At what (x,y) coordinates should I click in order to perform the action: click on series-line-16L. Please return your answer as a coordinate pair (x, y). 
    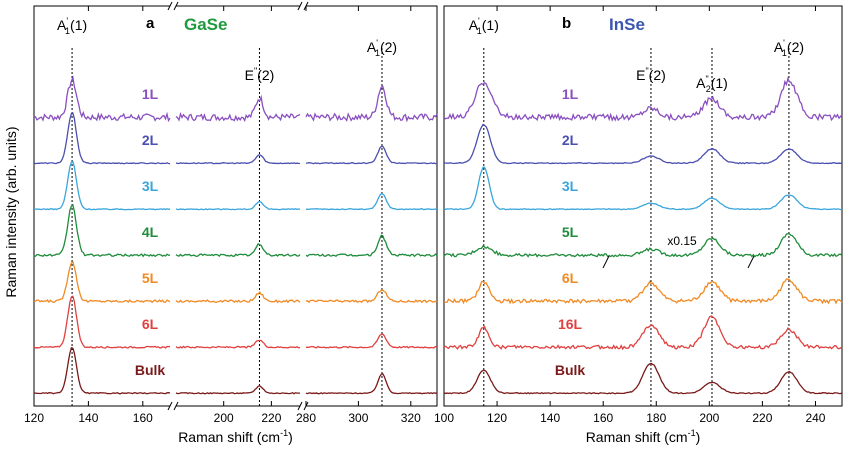
    Looking at the image, I should click on (643, 333).